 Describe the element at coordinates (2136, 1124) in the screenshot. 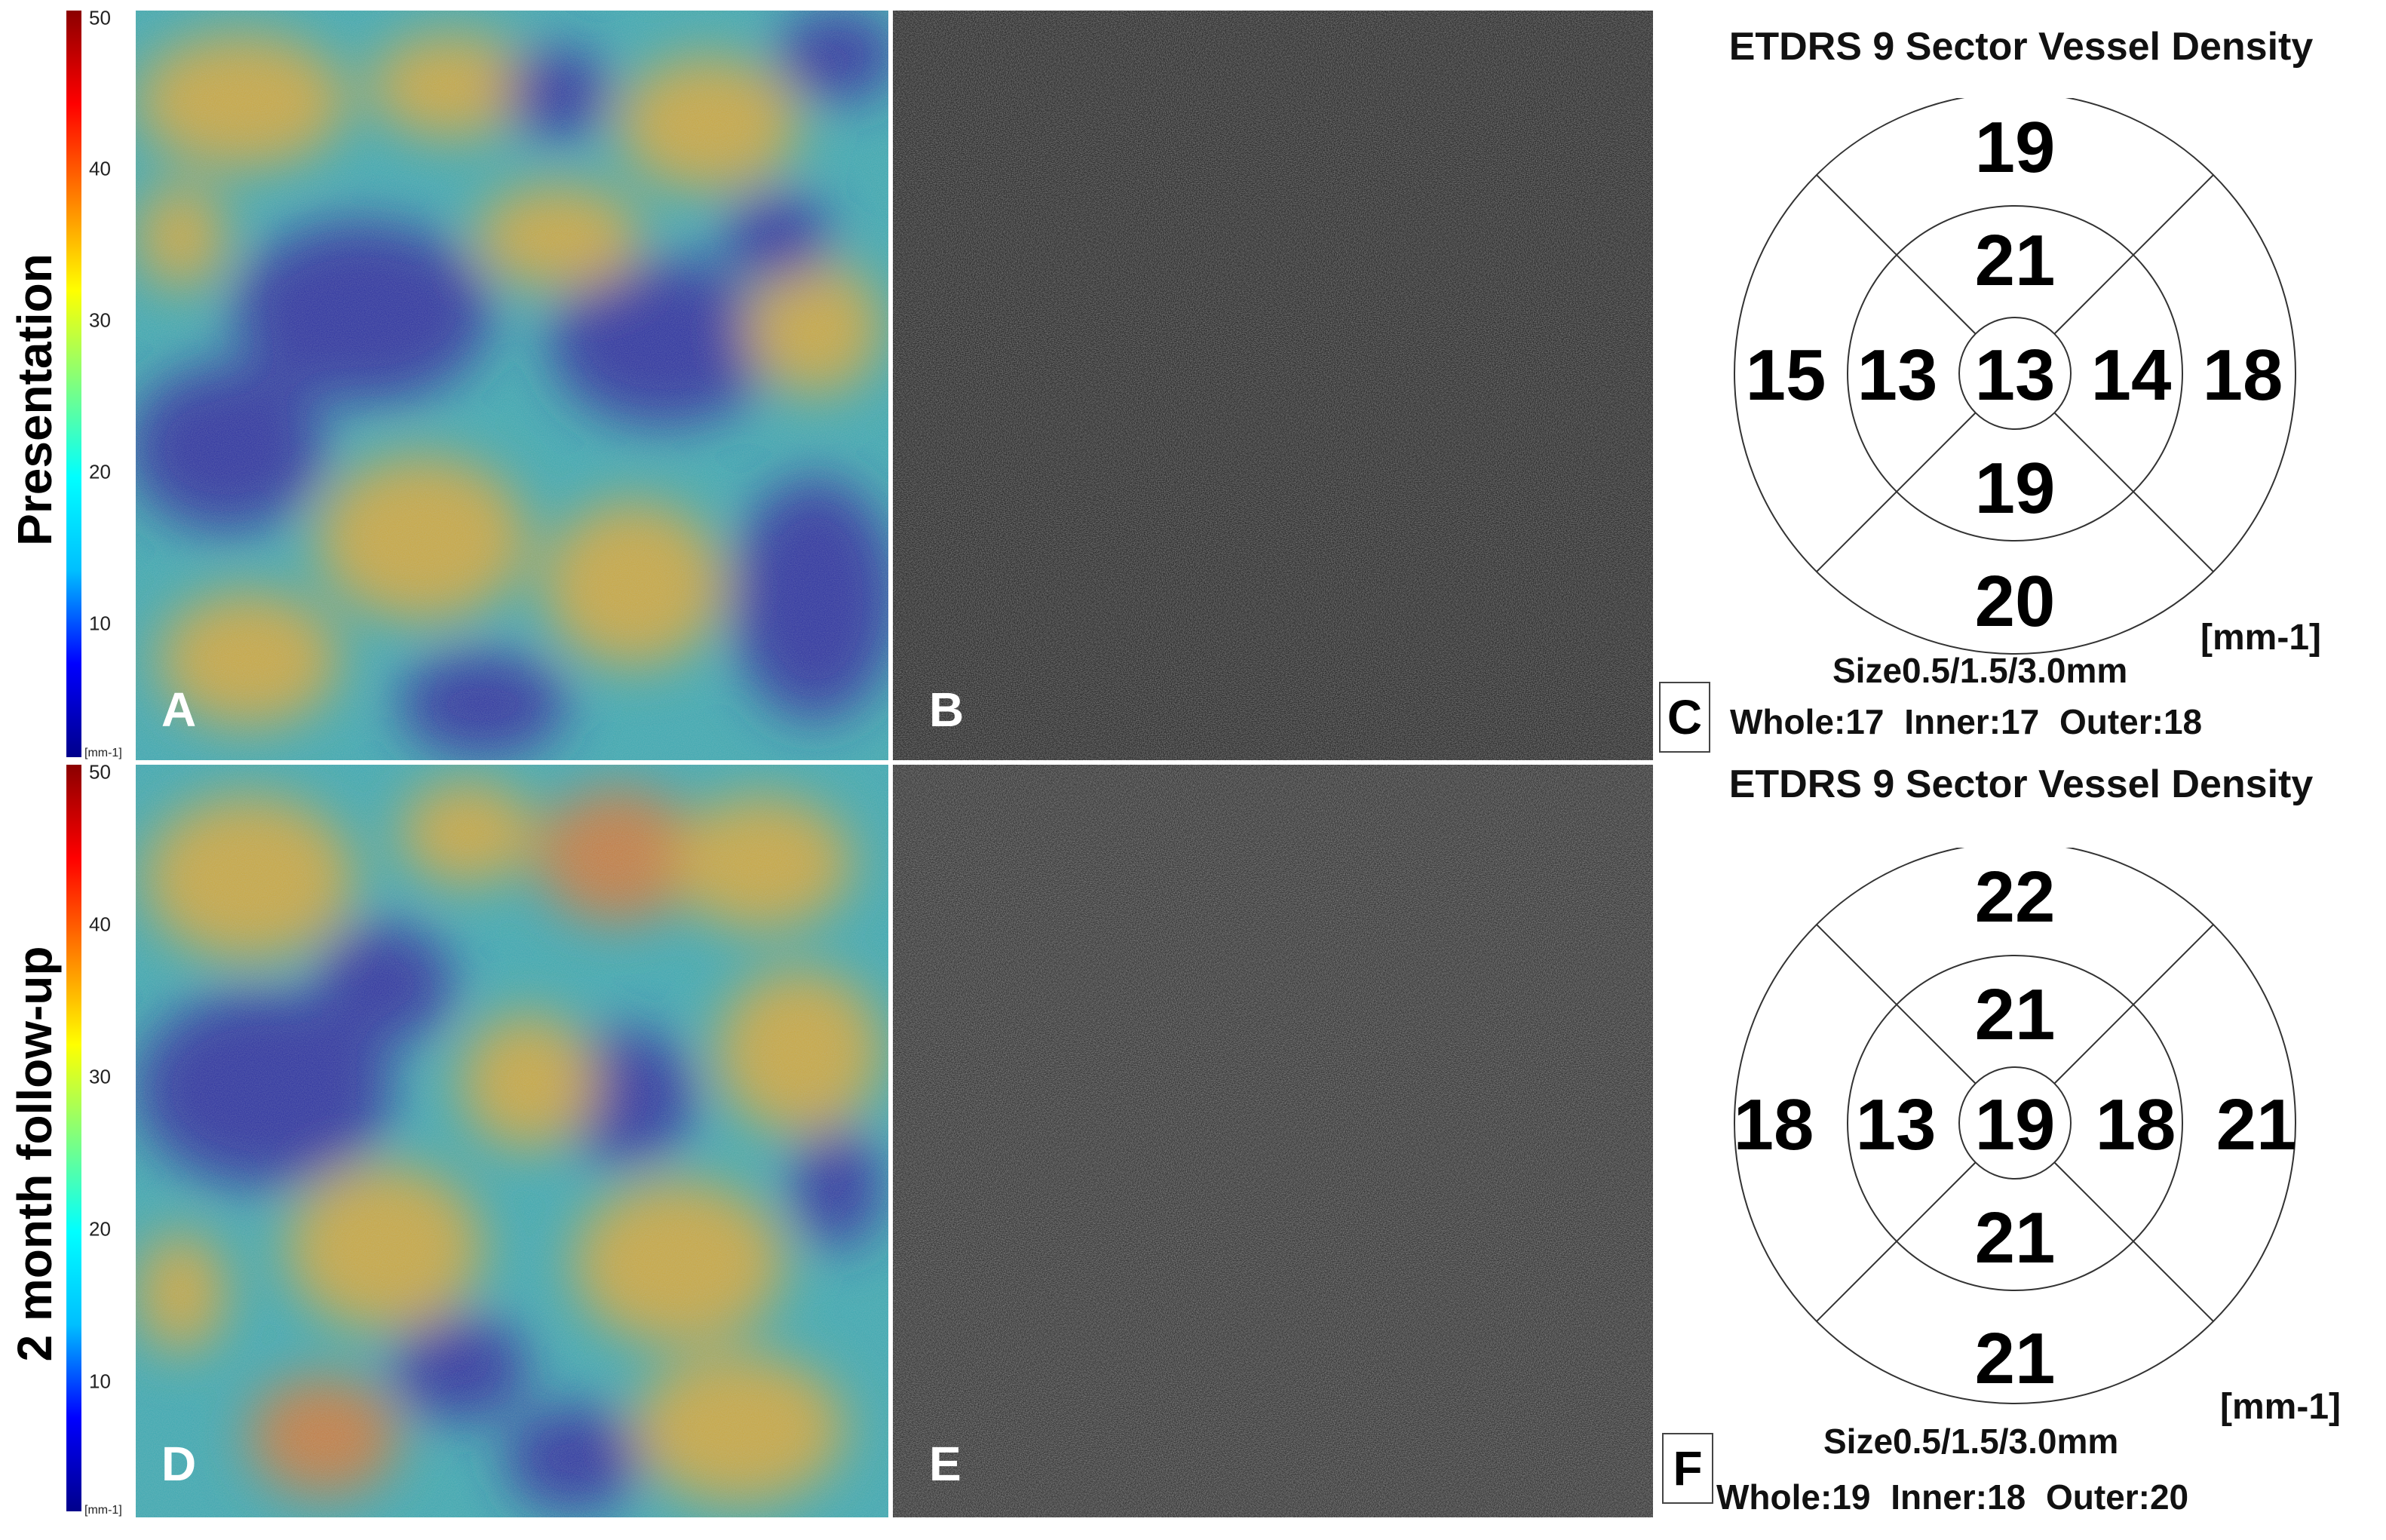

I see `sector-inner-right: 18` at that location.